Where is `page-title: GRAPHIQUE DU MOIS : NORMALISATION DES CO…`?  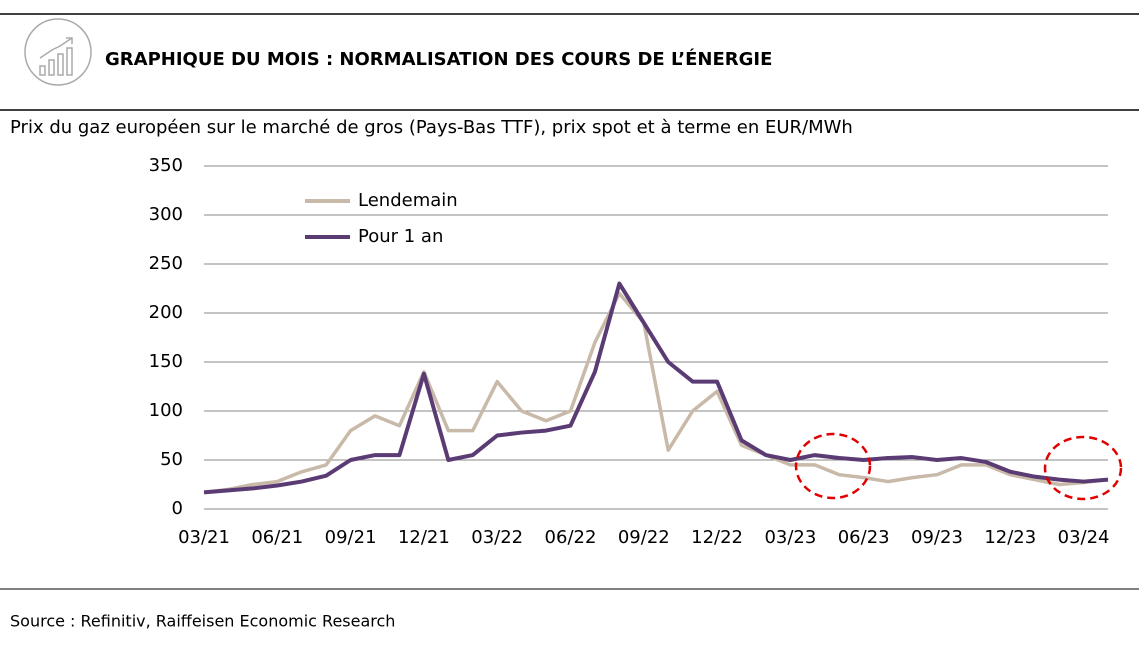 page-title: GRAPHIQUE DU MOIS : NORMALISATION DES CO… is located at coordinates (438, 59).